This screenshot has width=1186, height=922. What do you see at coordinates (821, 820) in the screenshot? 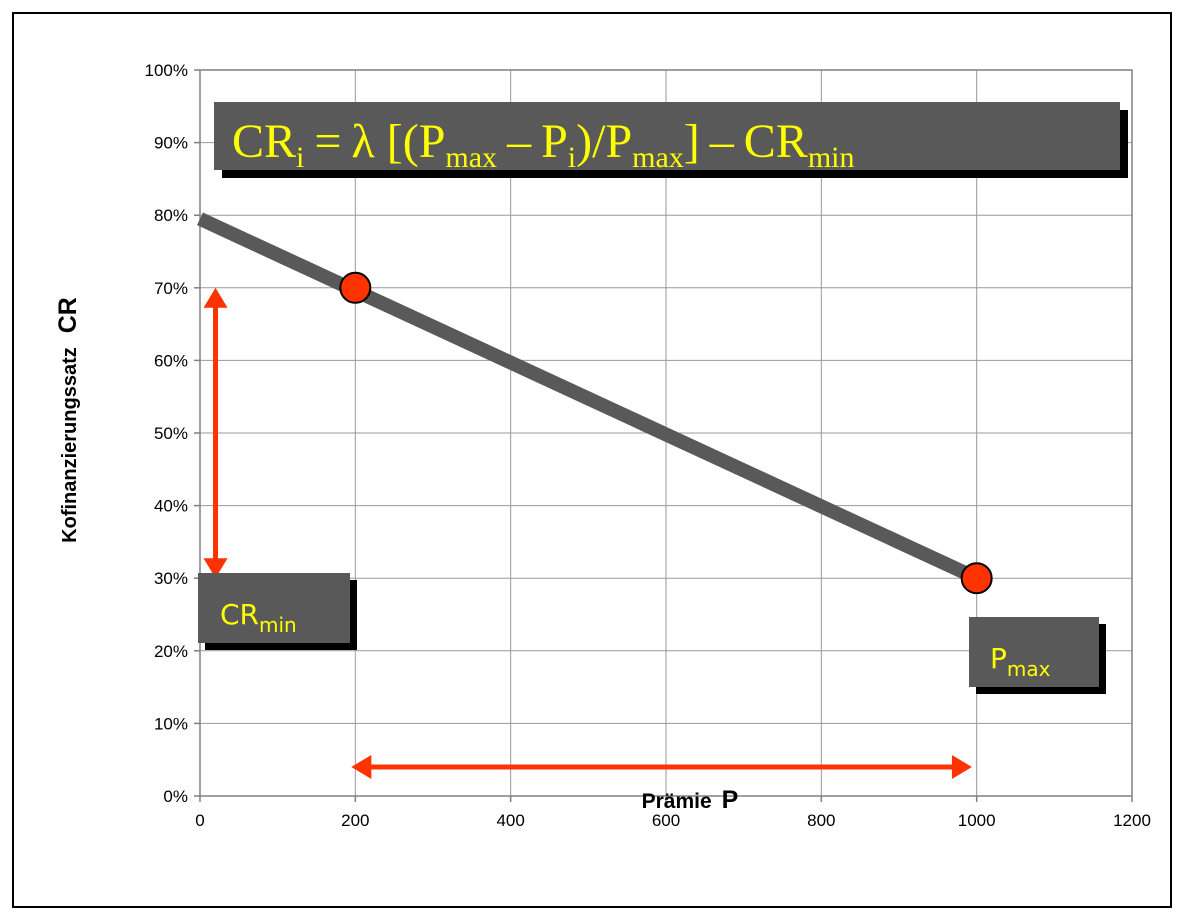
I see `x-tick-label: 800` at bounding box center [821, 820].